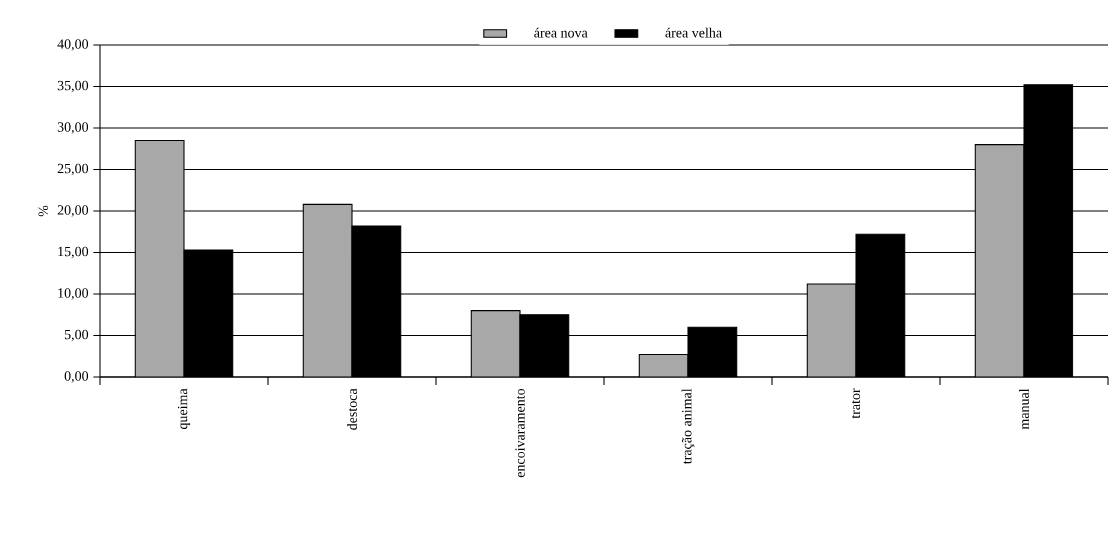  Describe the element at coordinates (73, 45) in the screenshot. I see `y-tick-label: 40,00` at that location.